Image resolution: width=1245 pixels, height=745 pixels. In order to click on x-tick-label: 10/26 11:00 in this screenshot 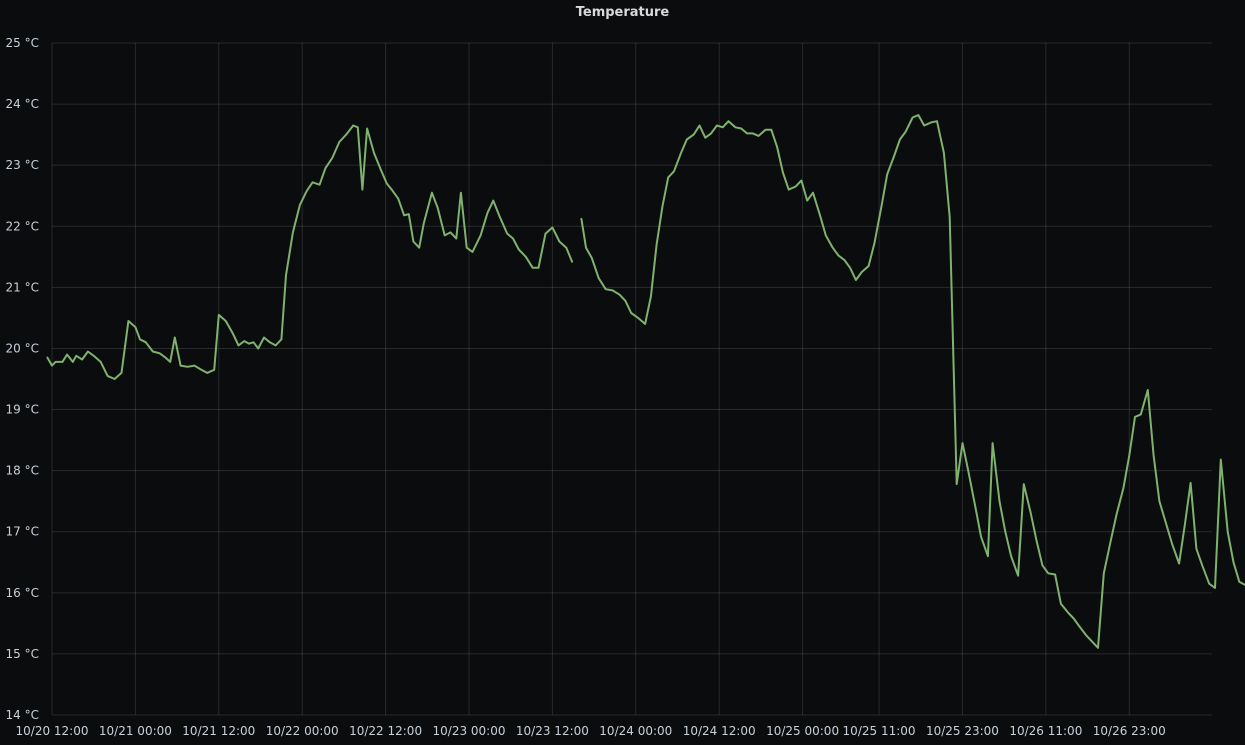, I will do `click(1045, 731)`.